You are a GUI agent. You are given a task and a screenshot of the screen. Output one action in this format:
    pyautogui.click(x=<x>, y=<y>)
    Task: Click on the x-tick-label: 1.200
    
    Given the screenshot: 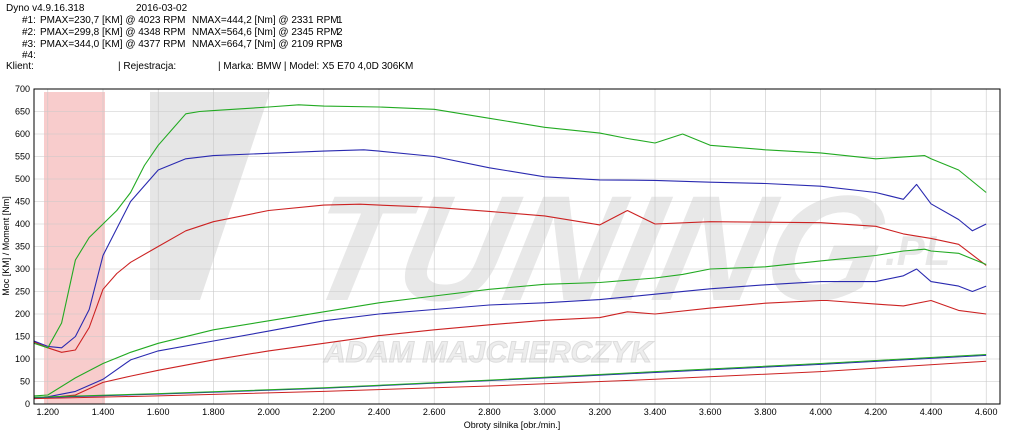 What is the action you would take?
    pyautogui.click(x=48, y=412)
    